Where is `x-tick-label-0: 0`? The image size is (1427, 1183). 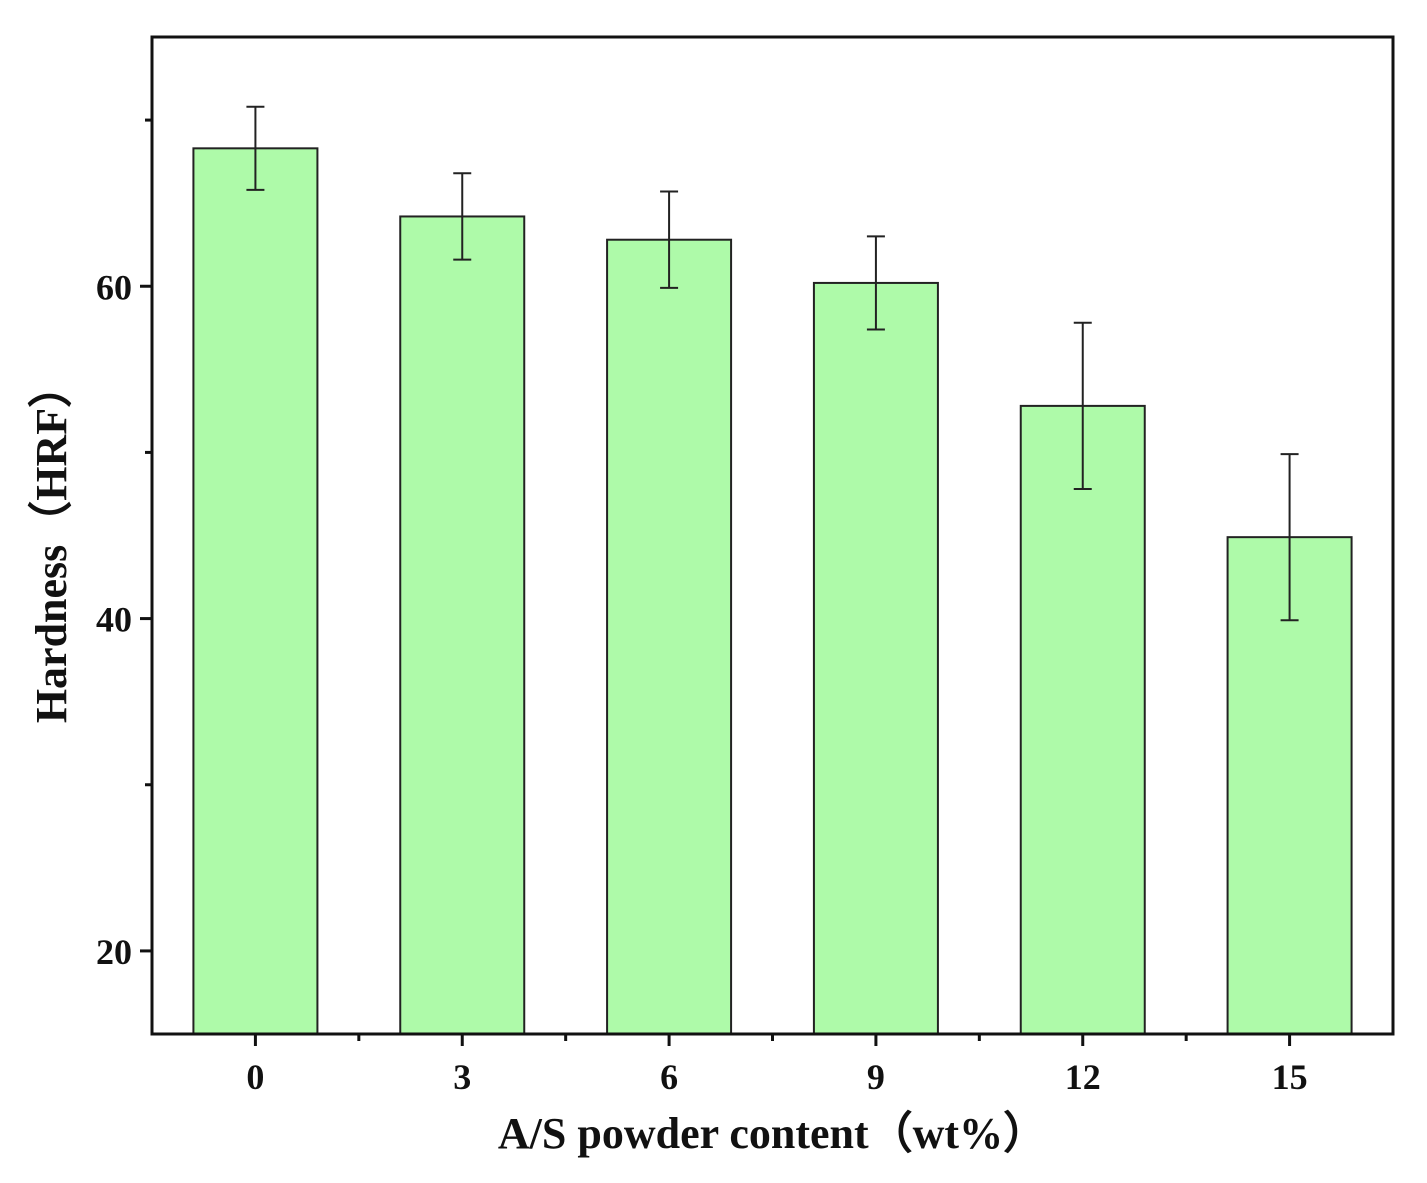
x-tick-label-0: 0 is located at coordinates (255, 1077).